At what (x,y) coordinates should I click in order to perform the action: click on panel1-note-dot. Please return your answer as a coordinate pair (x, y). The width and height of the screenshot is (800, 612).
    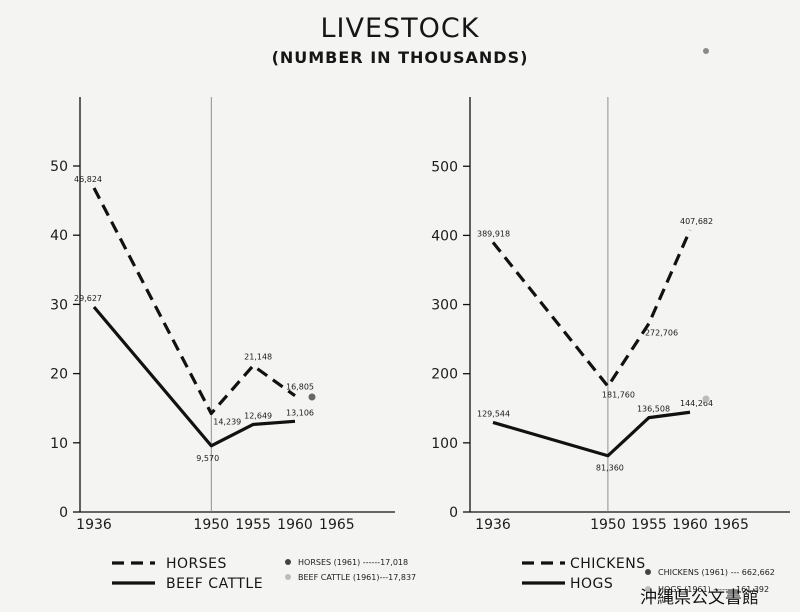
    Looking at the image, I should click on (312, 397).